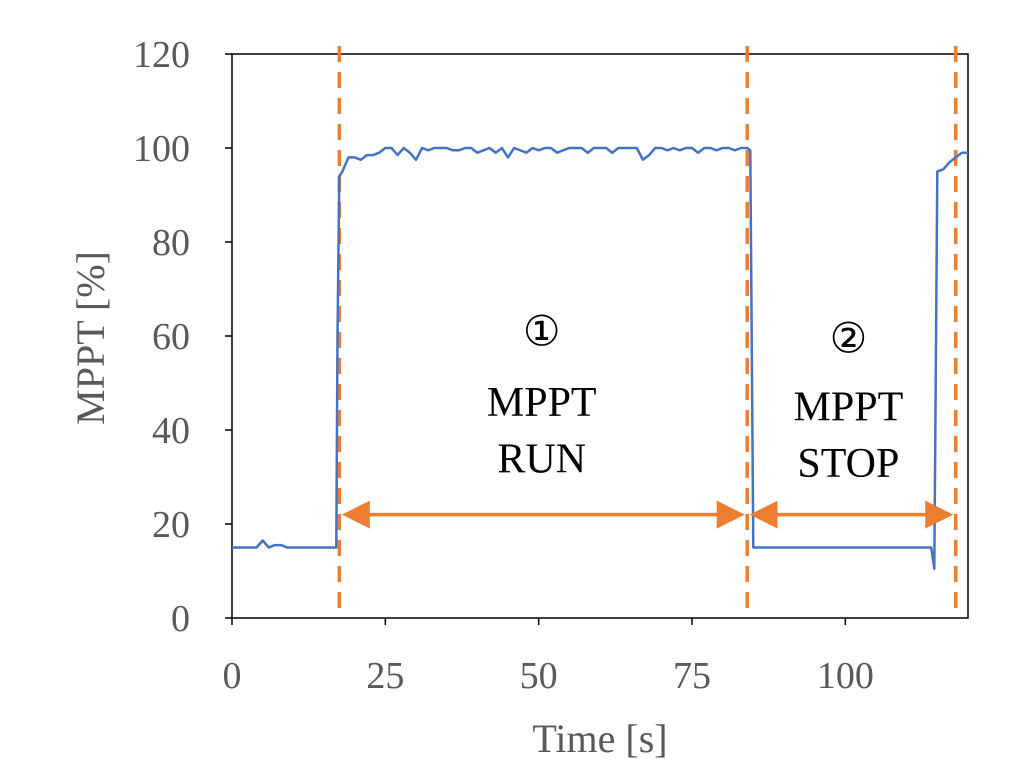 The image size is (1024, 780). Describe the element at coordinates (692, 676) in the screenshot. I see `x-tick-label: 75` at that location.